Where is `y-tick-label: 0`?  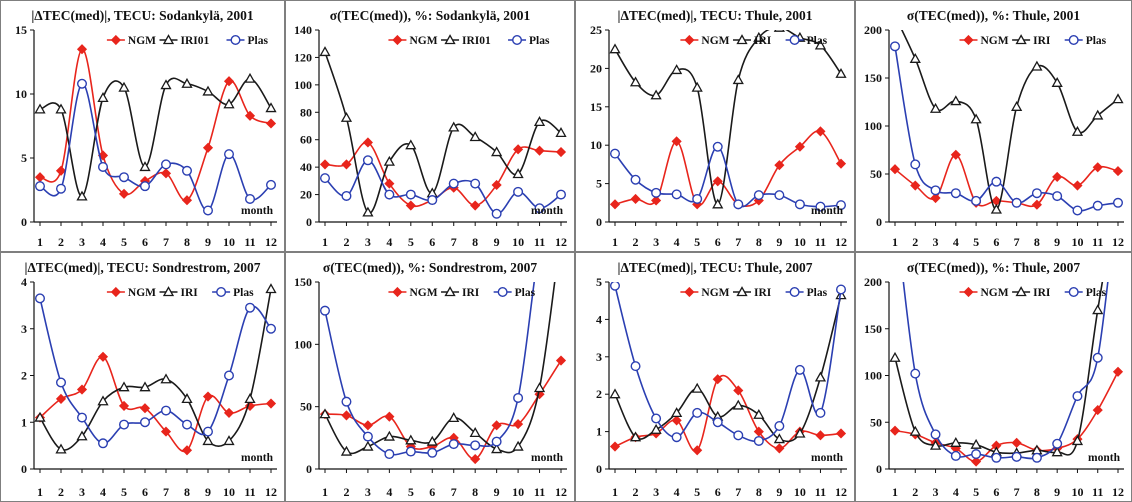
y-tick-label: 0 is located at coordinates (599, 222).